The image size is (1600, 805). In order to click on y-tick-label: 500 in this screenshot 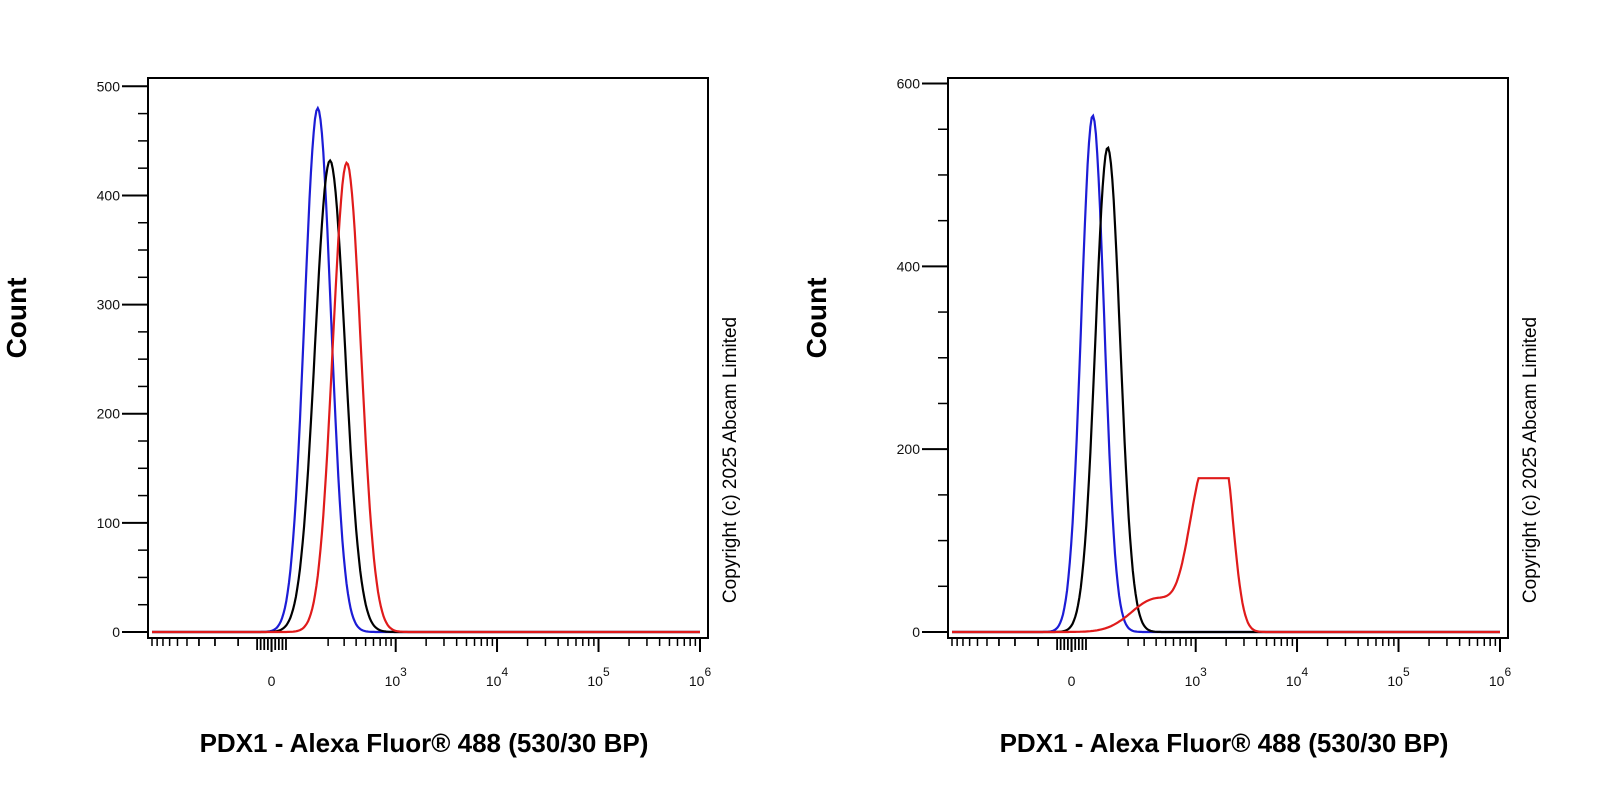, I will do `click(109, 86)`.